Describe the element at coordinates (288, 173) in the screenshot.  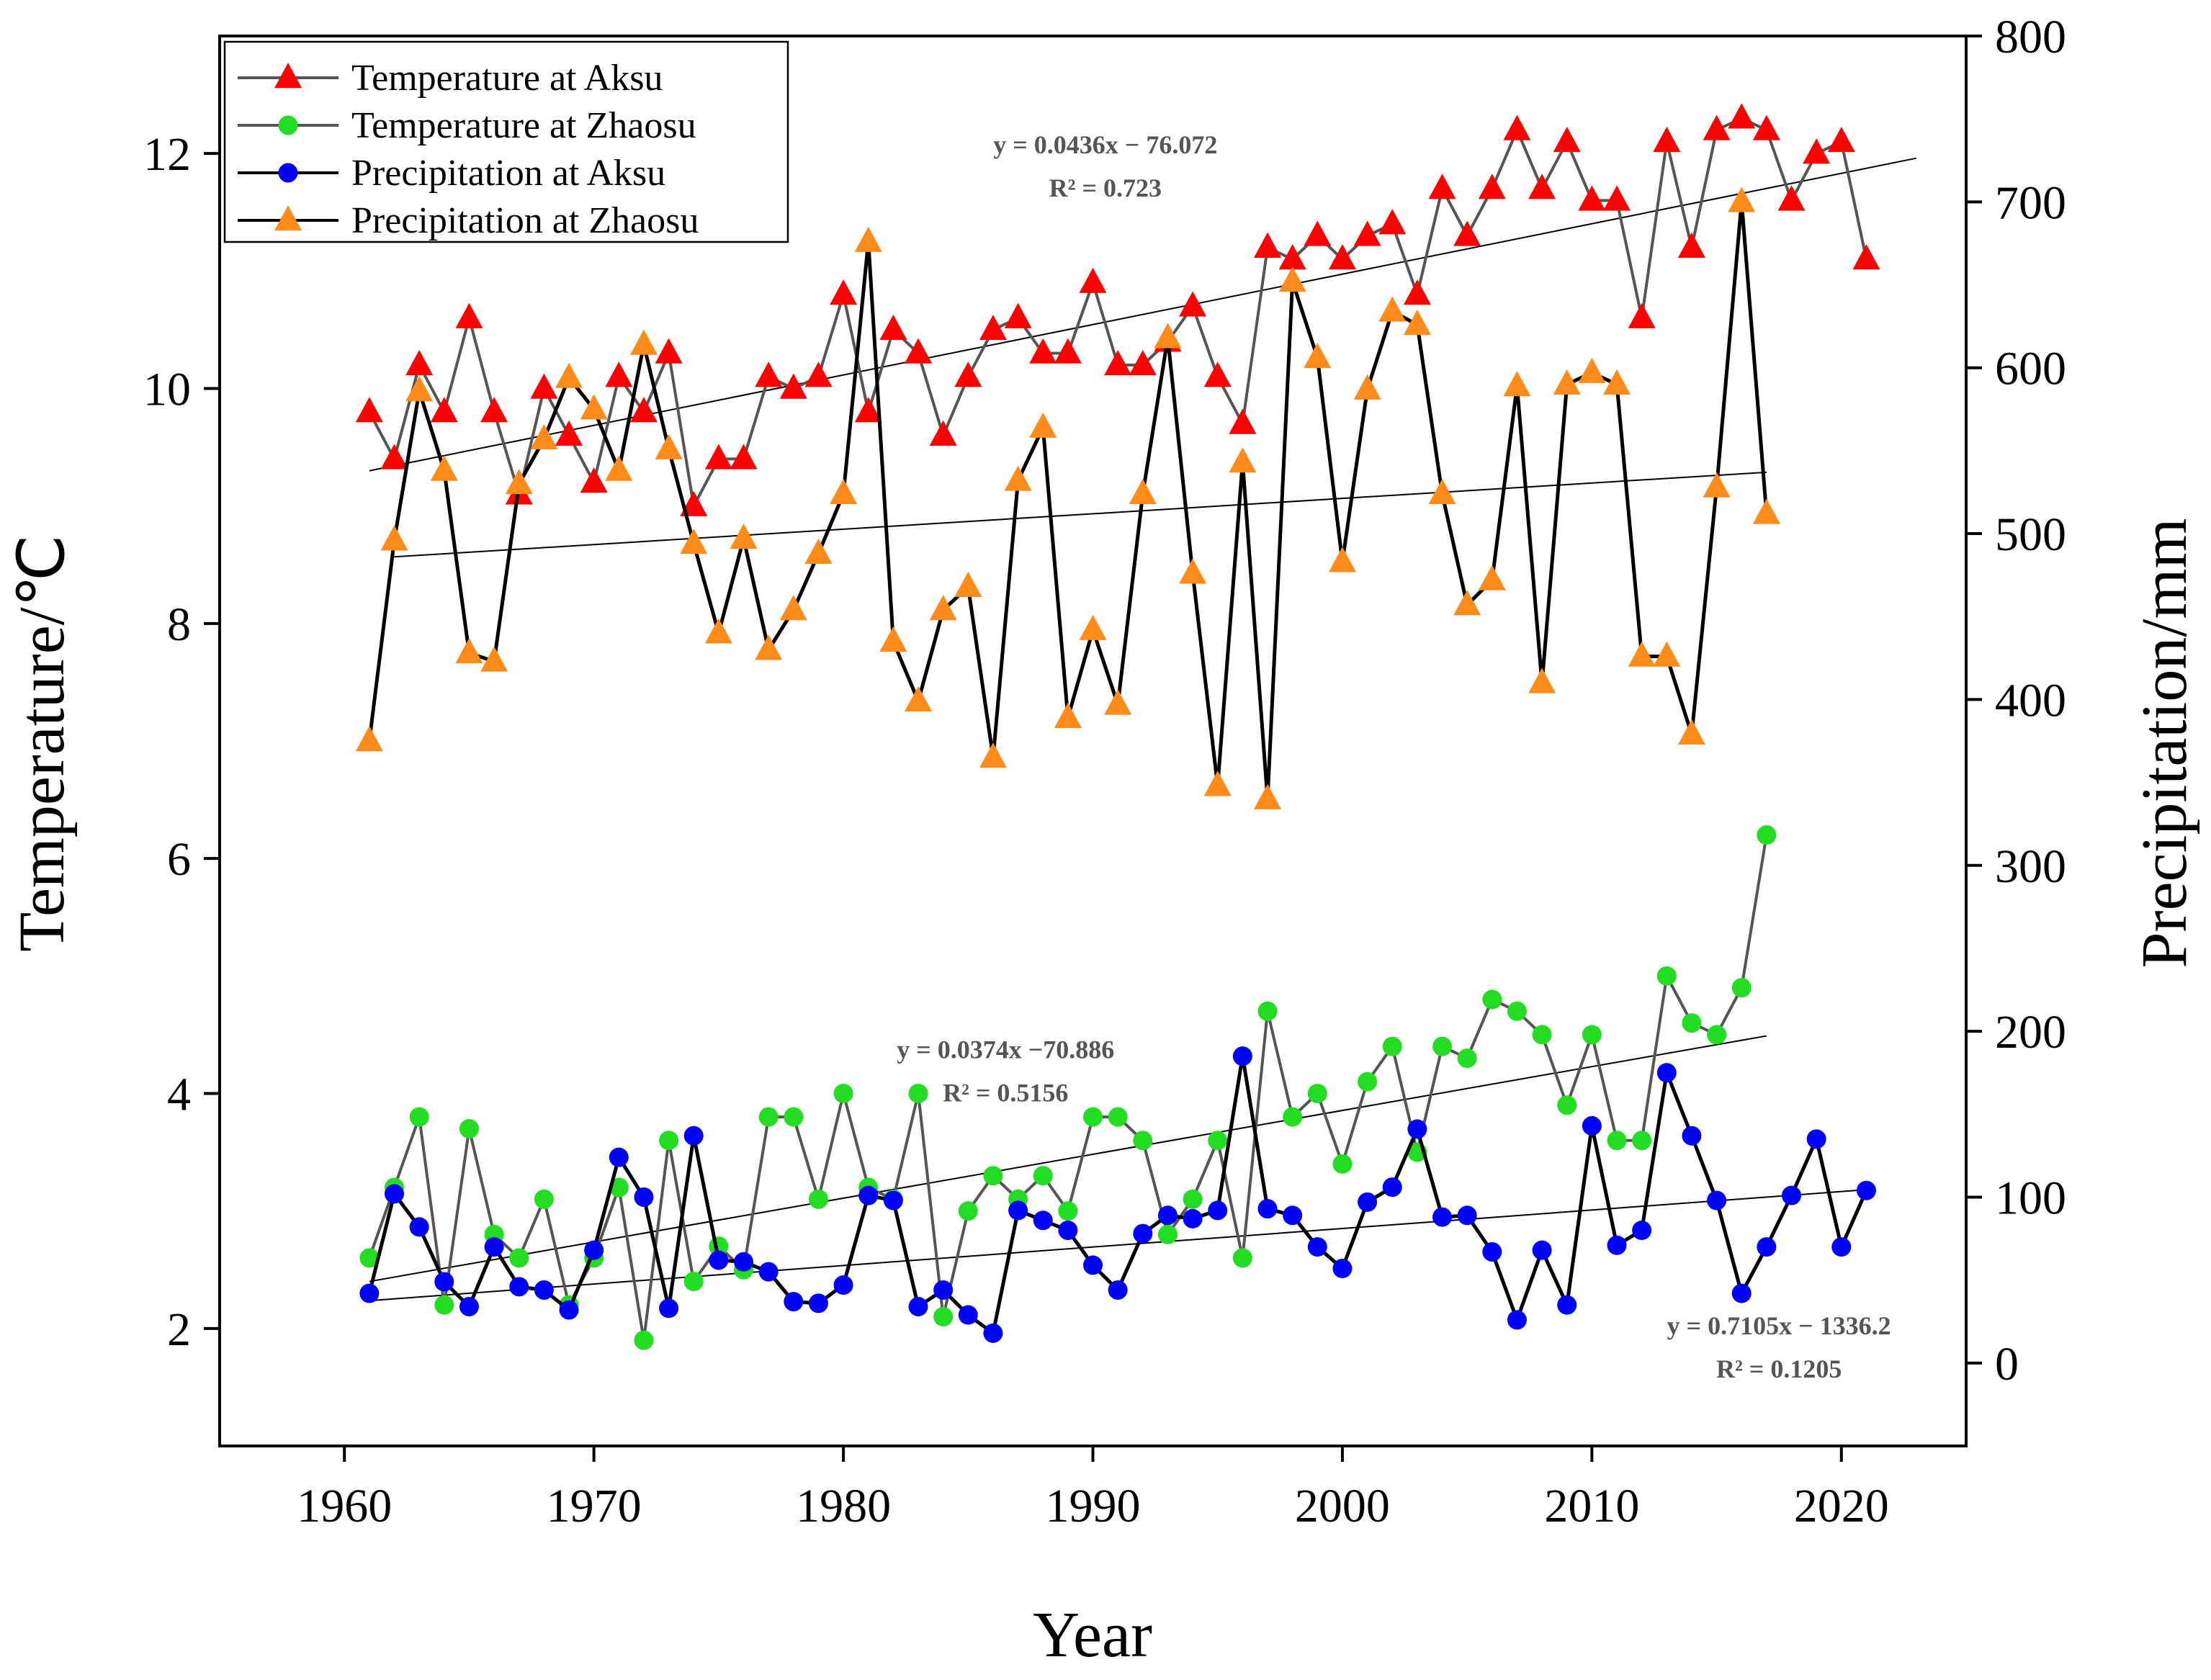
I see `legend-marker` at that location.